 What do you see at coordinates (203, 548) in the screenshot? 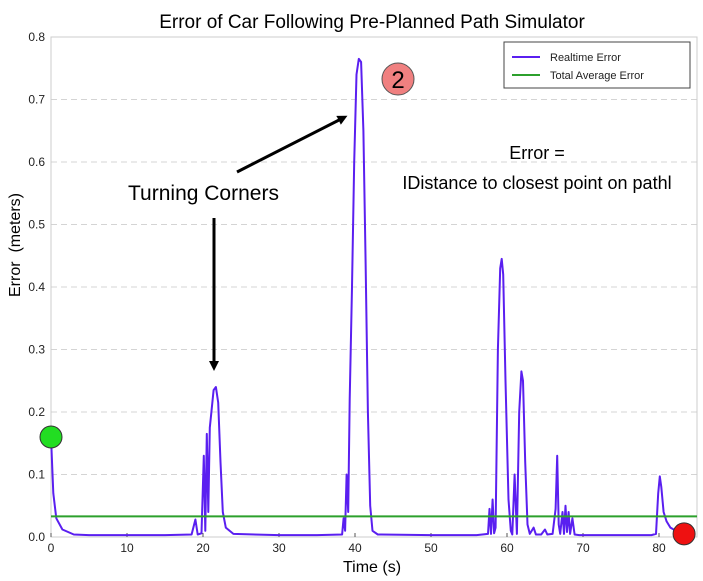
I see `x-tick-label: 20` at bounding box center [203, 548].